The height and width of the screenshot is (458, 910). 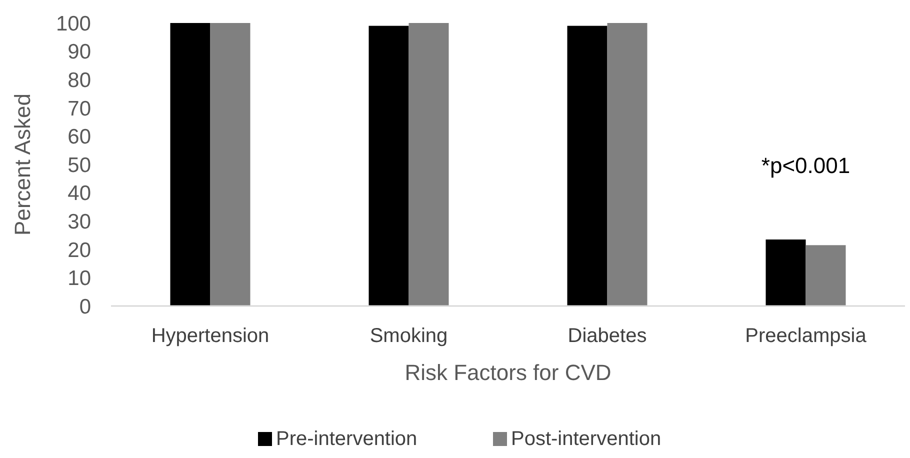 What do you see at coordinates (409, 336) in the screenshot?
I see `x-tick-label: Smoking` at bounding box center [409, 336].